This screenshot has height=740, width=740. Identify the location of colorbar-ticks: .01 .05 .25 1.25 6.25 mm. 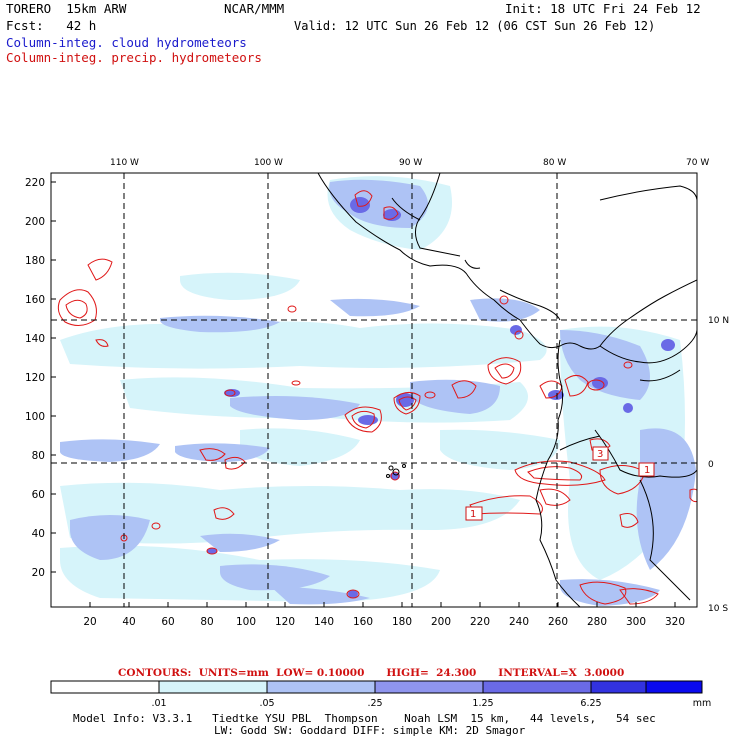
(431, 703).